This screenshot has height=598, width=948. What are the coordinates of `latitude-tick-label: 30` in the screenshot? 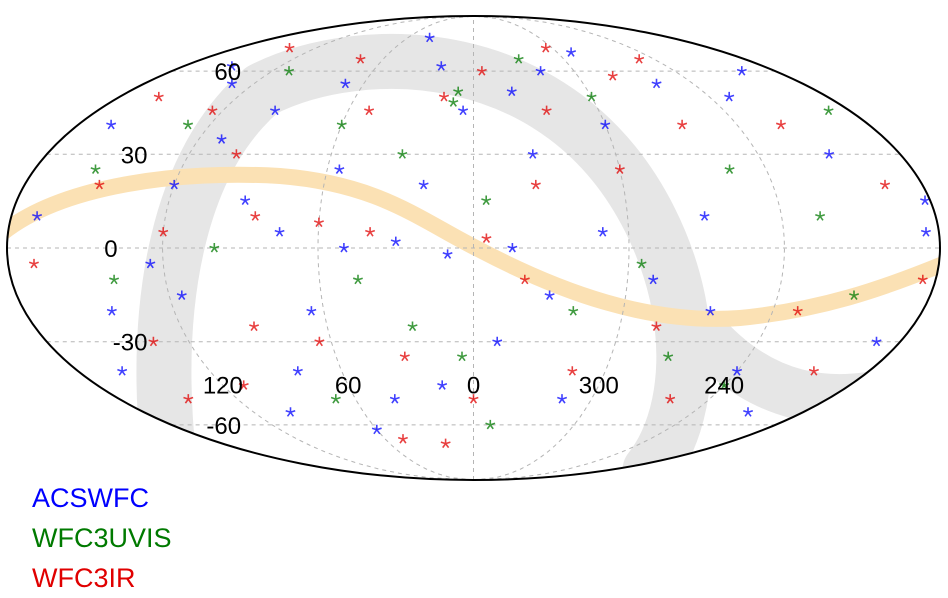 It's located at (134, 155).